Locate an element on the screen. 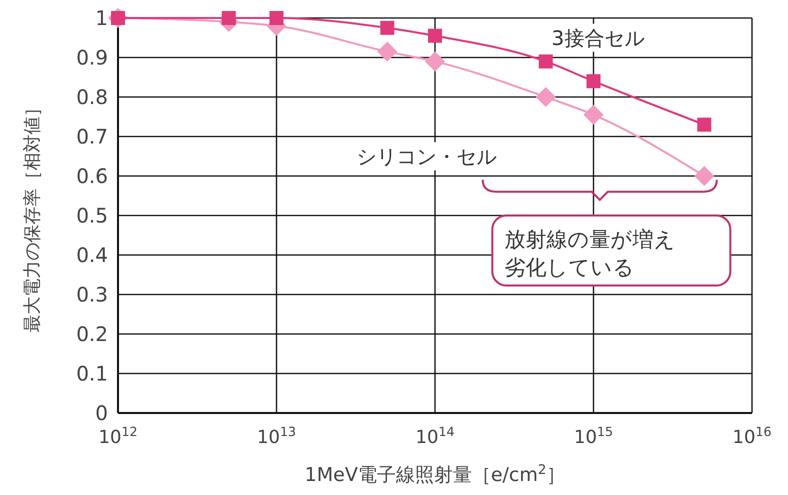 This screenshot has width=788, height=495. x-tick-label: 10$^{12}$ is located at coordinates (118, 436).